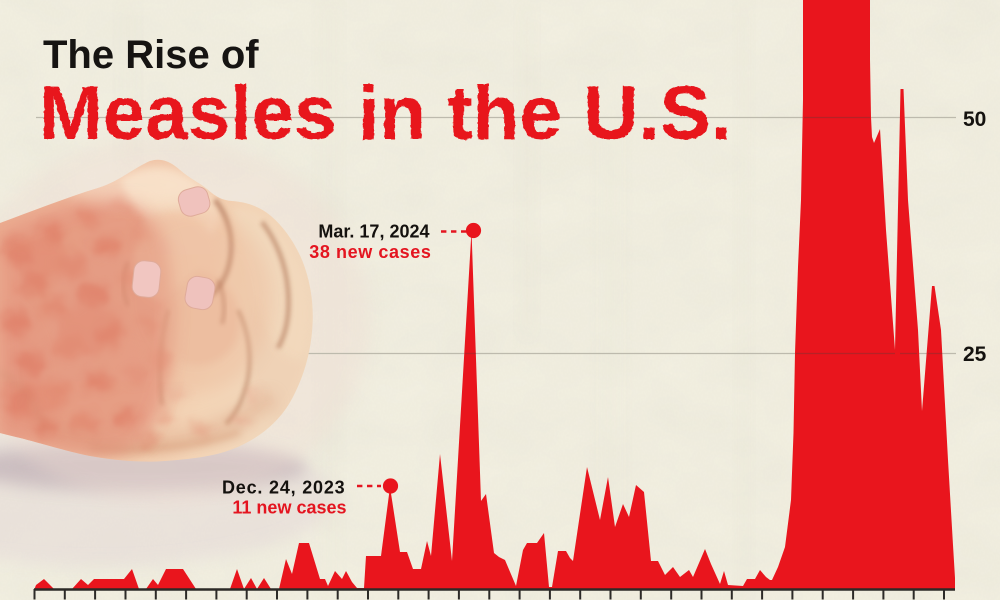 This screenshot has width=1000, height=600. What do you see at coordinates (289, 508) in the screenshot?
I see `svg-text: 11 new cases` at bounding box center [289, 508].